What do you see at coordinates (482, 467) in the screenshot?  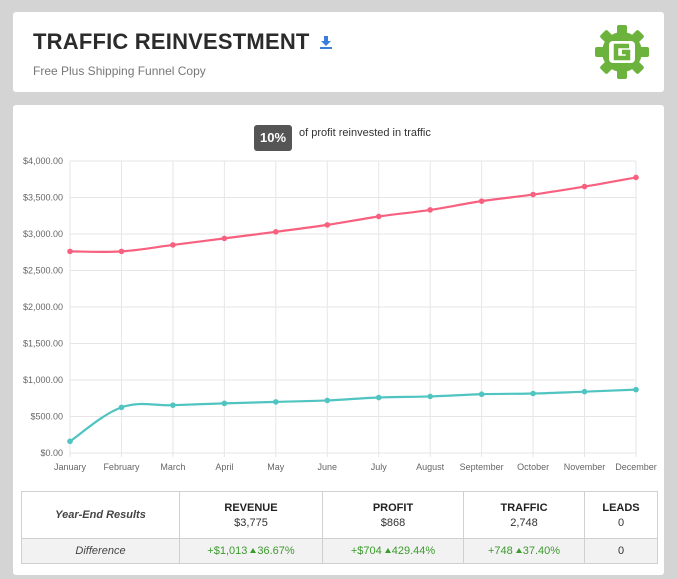 I see `x-tick-label: September` at bounding box center [482, 467].